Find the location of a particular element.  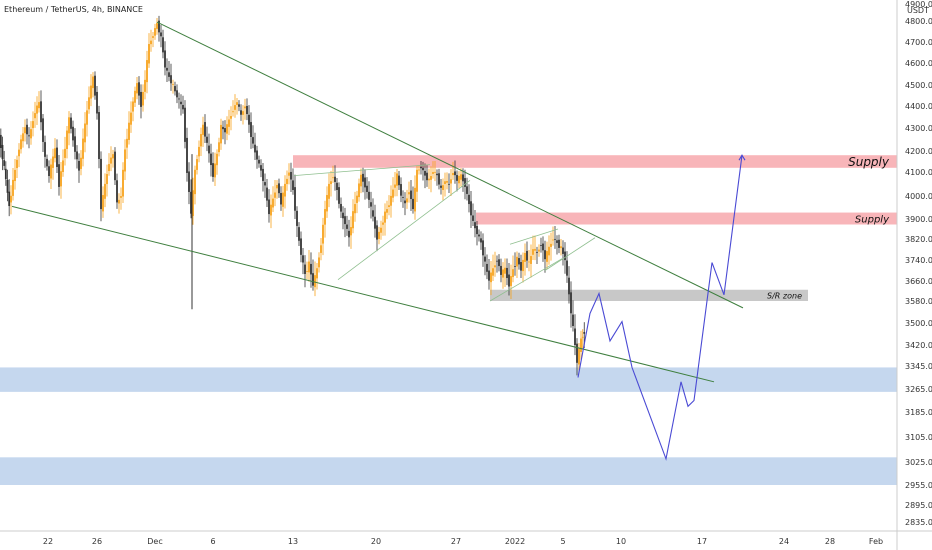

time-tick-label: 6 is located at coordinates (212, 541).